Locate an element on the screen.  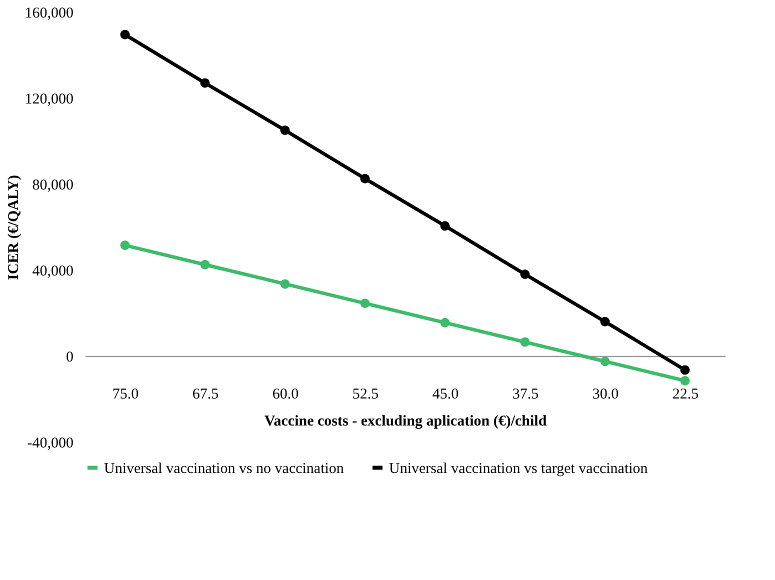
y-tick-label: 0 is located at coordinates (70, 358).